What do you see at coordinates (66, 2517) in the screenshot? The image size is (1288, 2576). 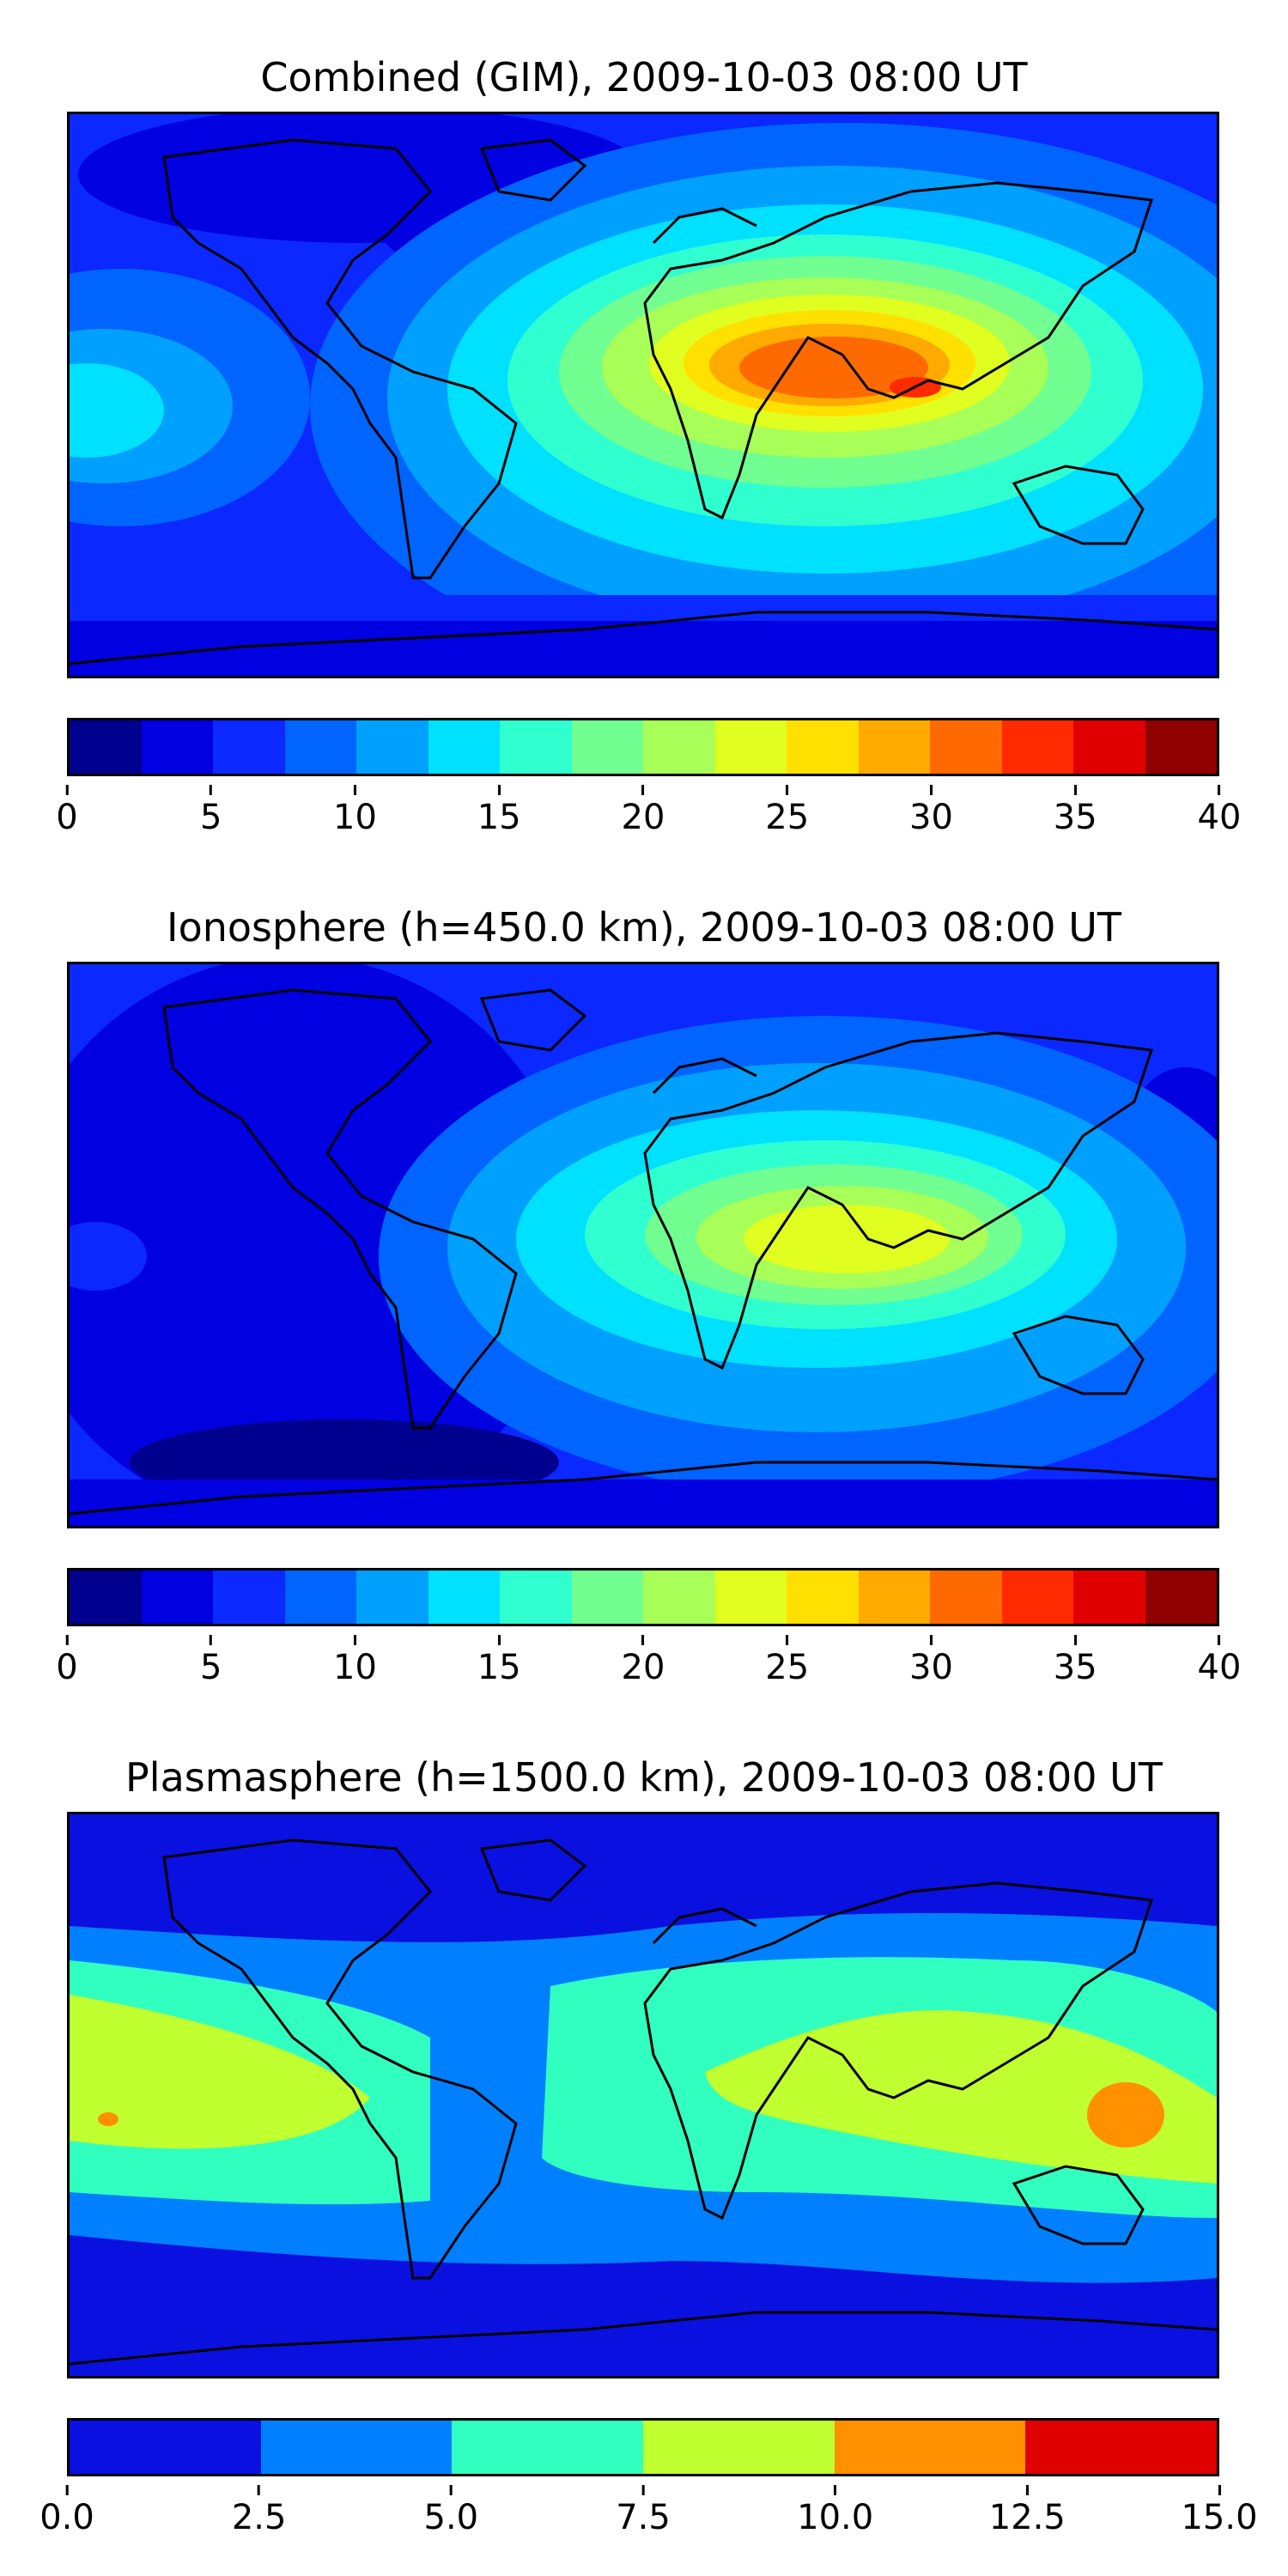 I see `tick-label: 0.0` at bounding box center [66, 2517].